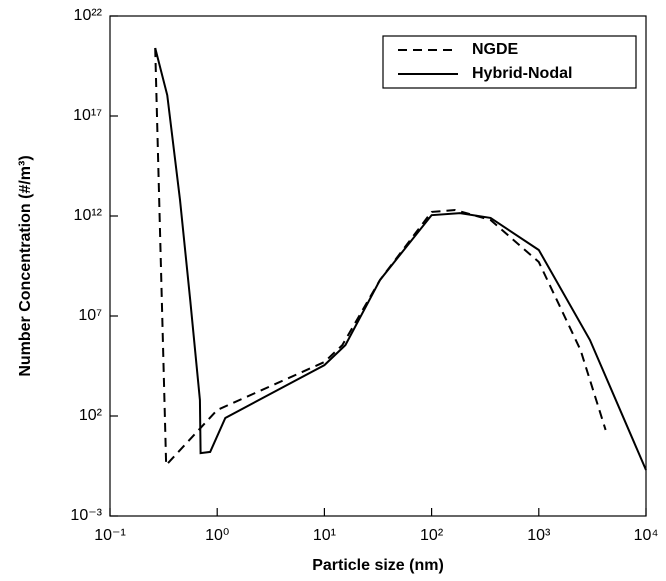  I want to click on x-tick-label: 10², so click(432, 535).